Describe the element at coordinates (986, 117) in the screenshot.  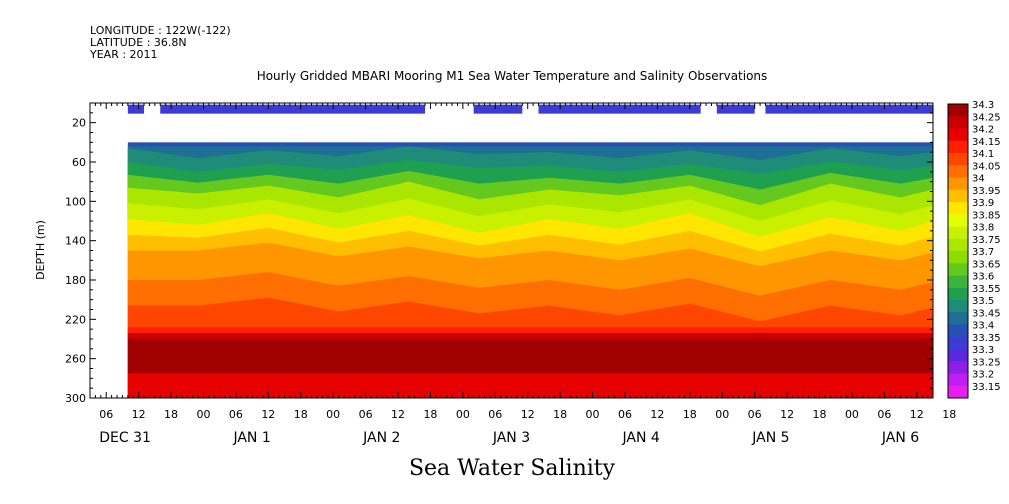
I see `colorbar-label: 34.25` at that location.